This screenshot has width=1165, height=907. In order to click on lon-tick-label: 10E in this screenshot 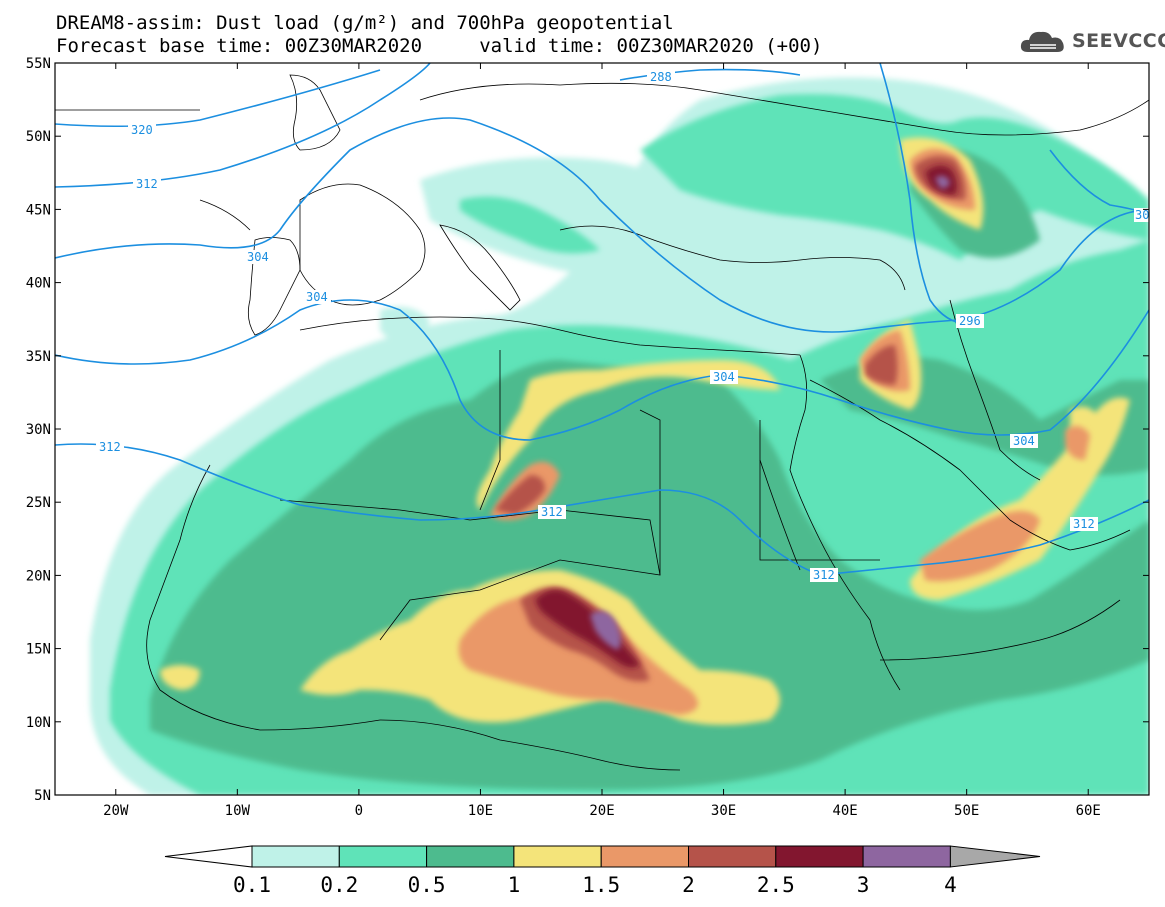, I will do `click(480, 811)`.